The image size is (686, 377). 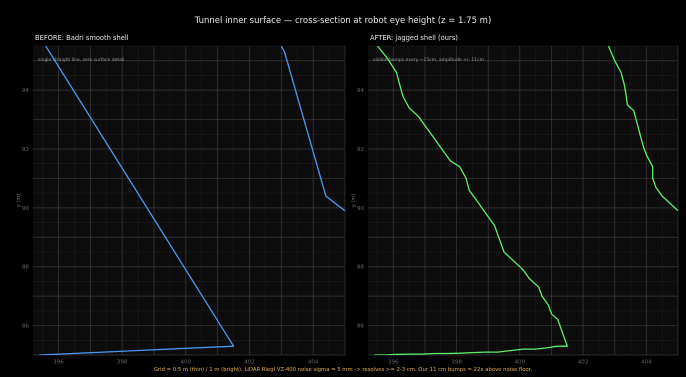 I want to click on before-y-tick-label: 90, so click(x=26, y=209).